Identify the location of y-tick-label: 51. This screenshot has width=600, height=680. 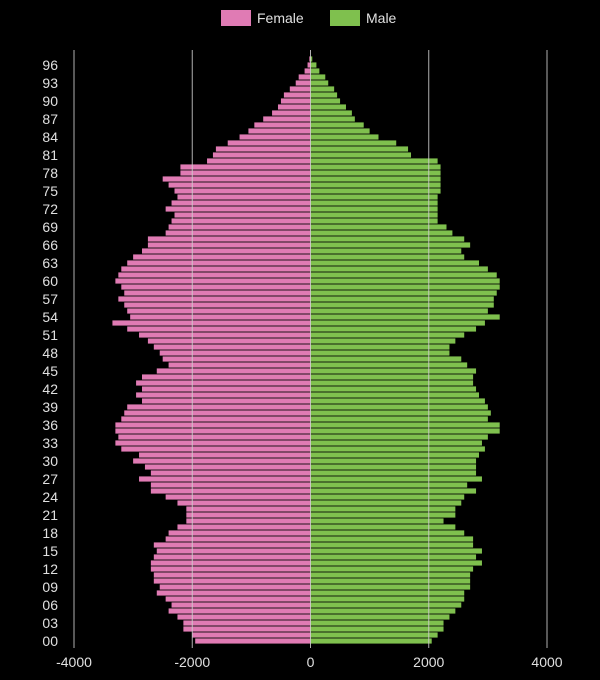
(50, 335).